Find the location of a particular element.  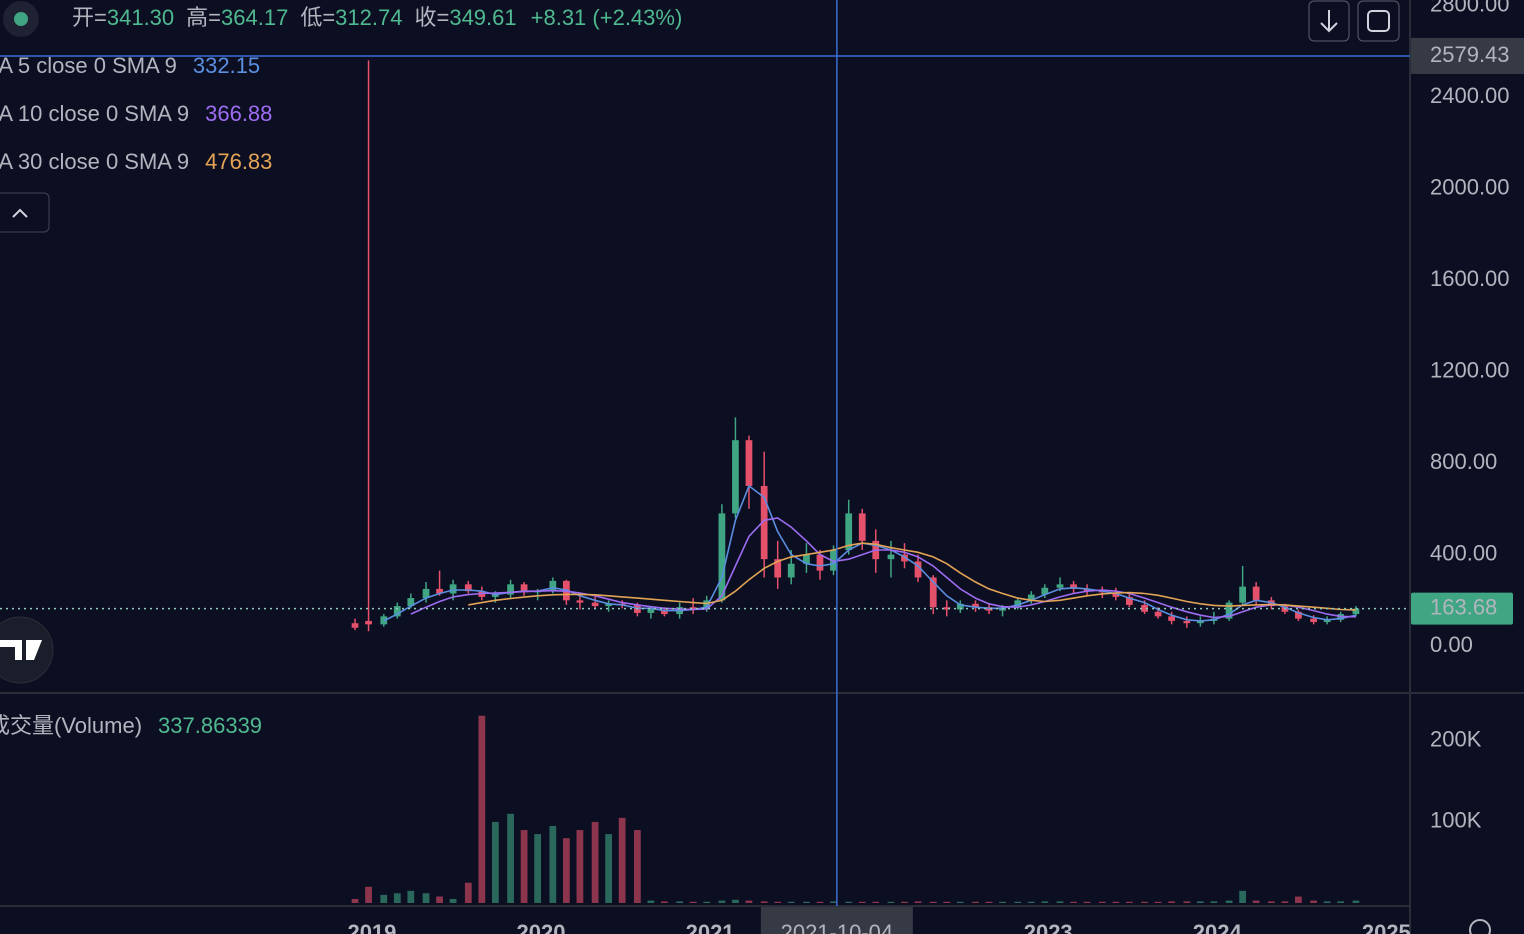

ohlc-value: 312.74 is located at coordinates (368, 17).